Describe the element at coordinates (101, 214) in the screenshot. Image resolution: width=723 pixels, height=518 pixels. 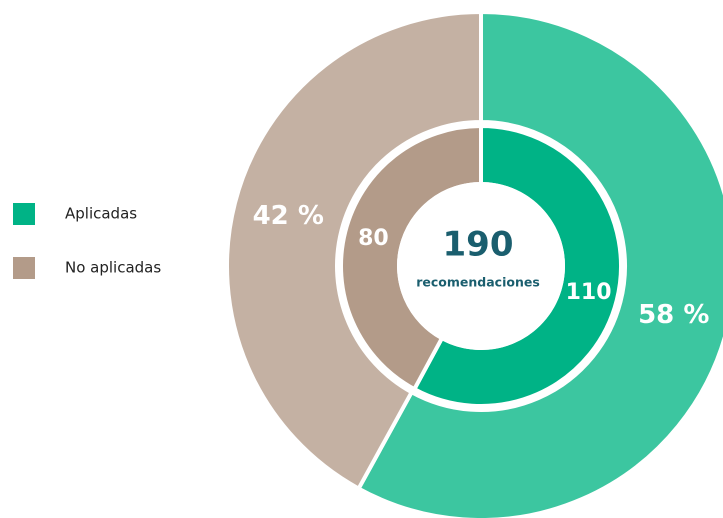
I see `legend-label: Aplicadas` at that location.